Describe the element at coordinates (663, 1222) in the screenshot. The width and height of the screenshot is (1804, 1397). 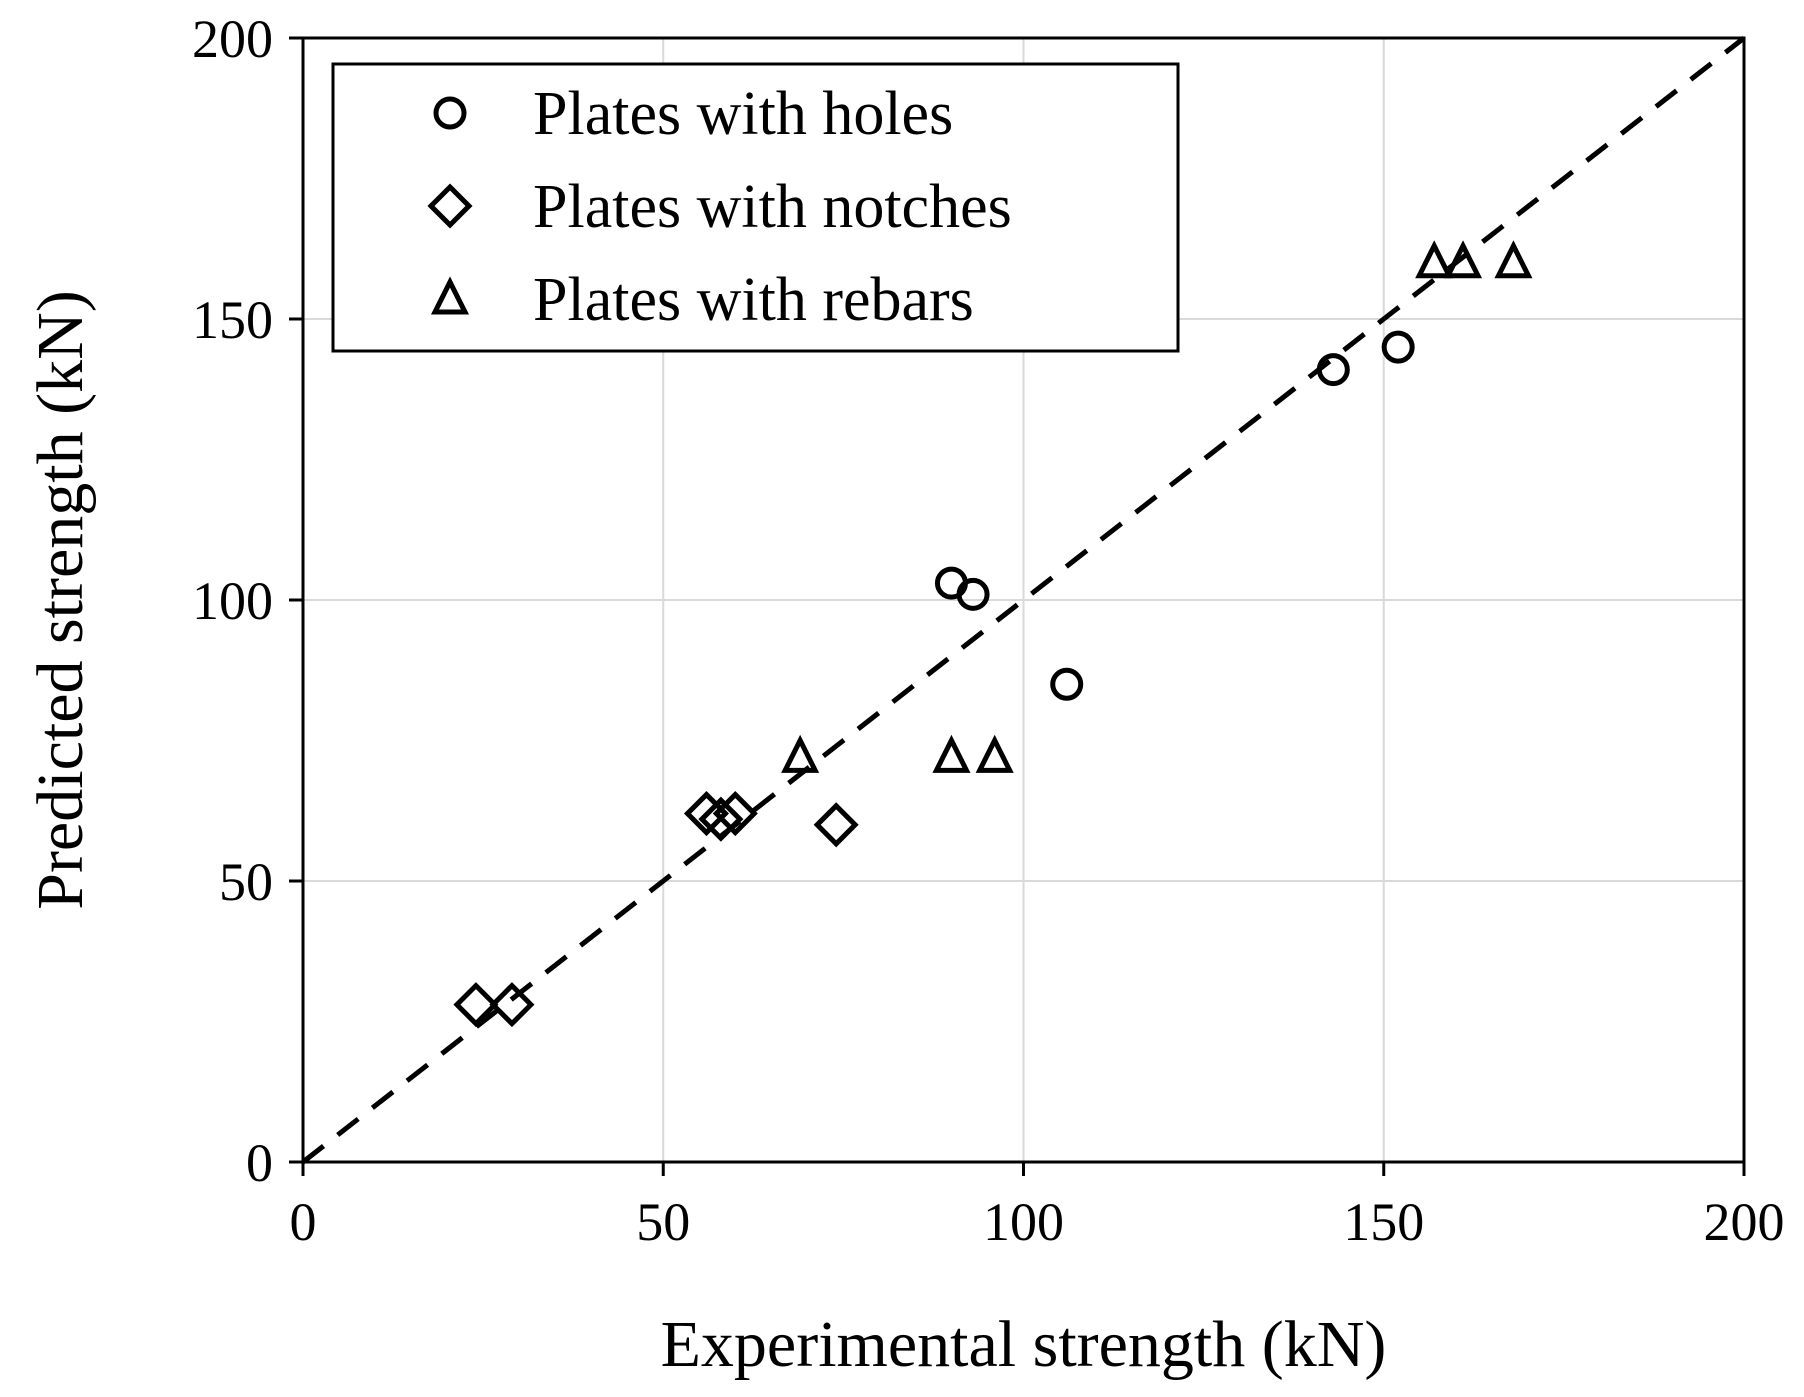
I see `x-tick-label: 50` at that location.